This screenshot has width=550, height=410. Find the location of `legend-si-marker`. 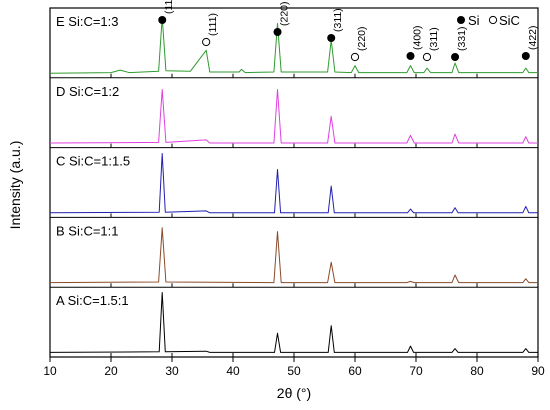

legend-si-marker is located at coordinates (461, 20).